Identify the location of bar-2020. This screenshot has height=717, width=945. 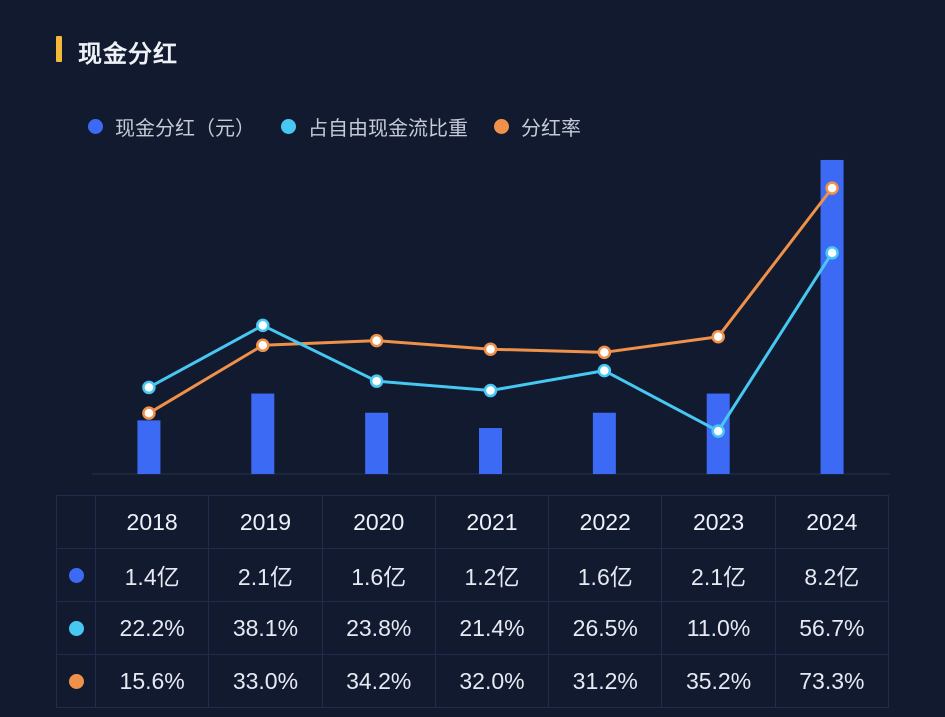
(377, 443).